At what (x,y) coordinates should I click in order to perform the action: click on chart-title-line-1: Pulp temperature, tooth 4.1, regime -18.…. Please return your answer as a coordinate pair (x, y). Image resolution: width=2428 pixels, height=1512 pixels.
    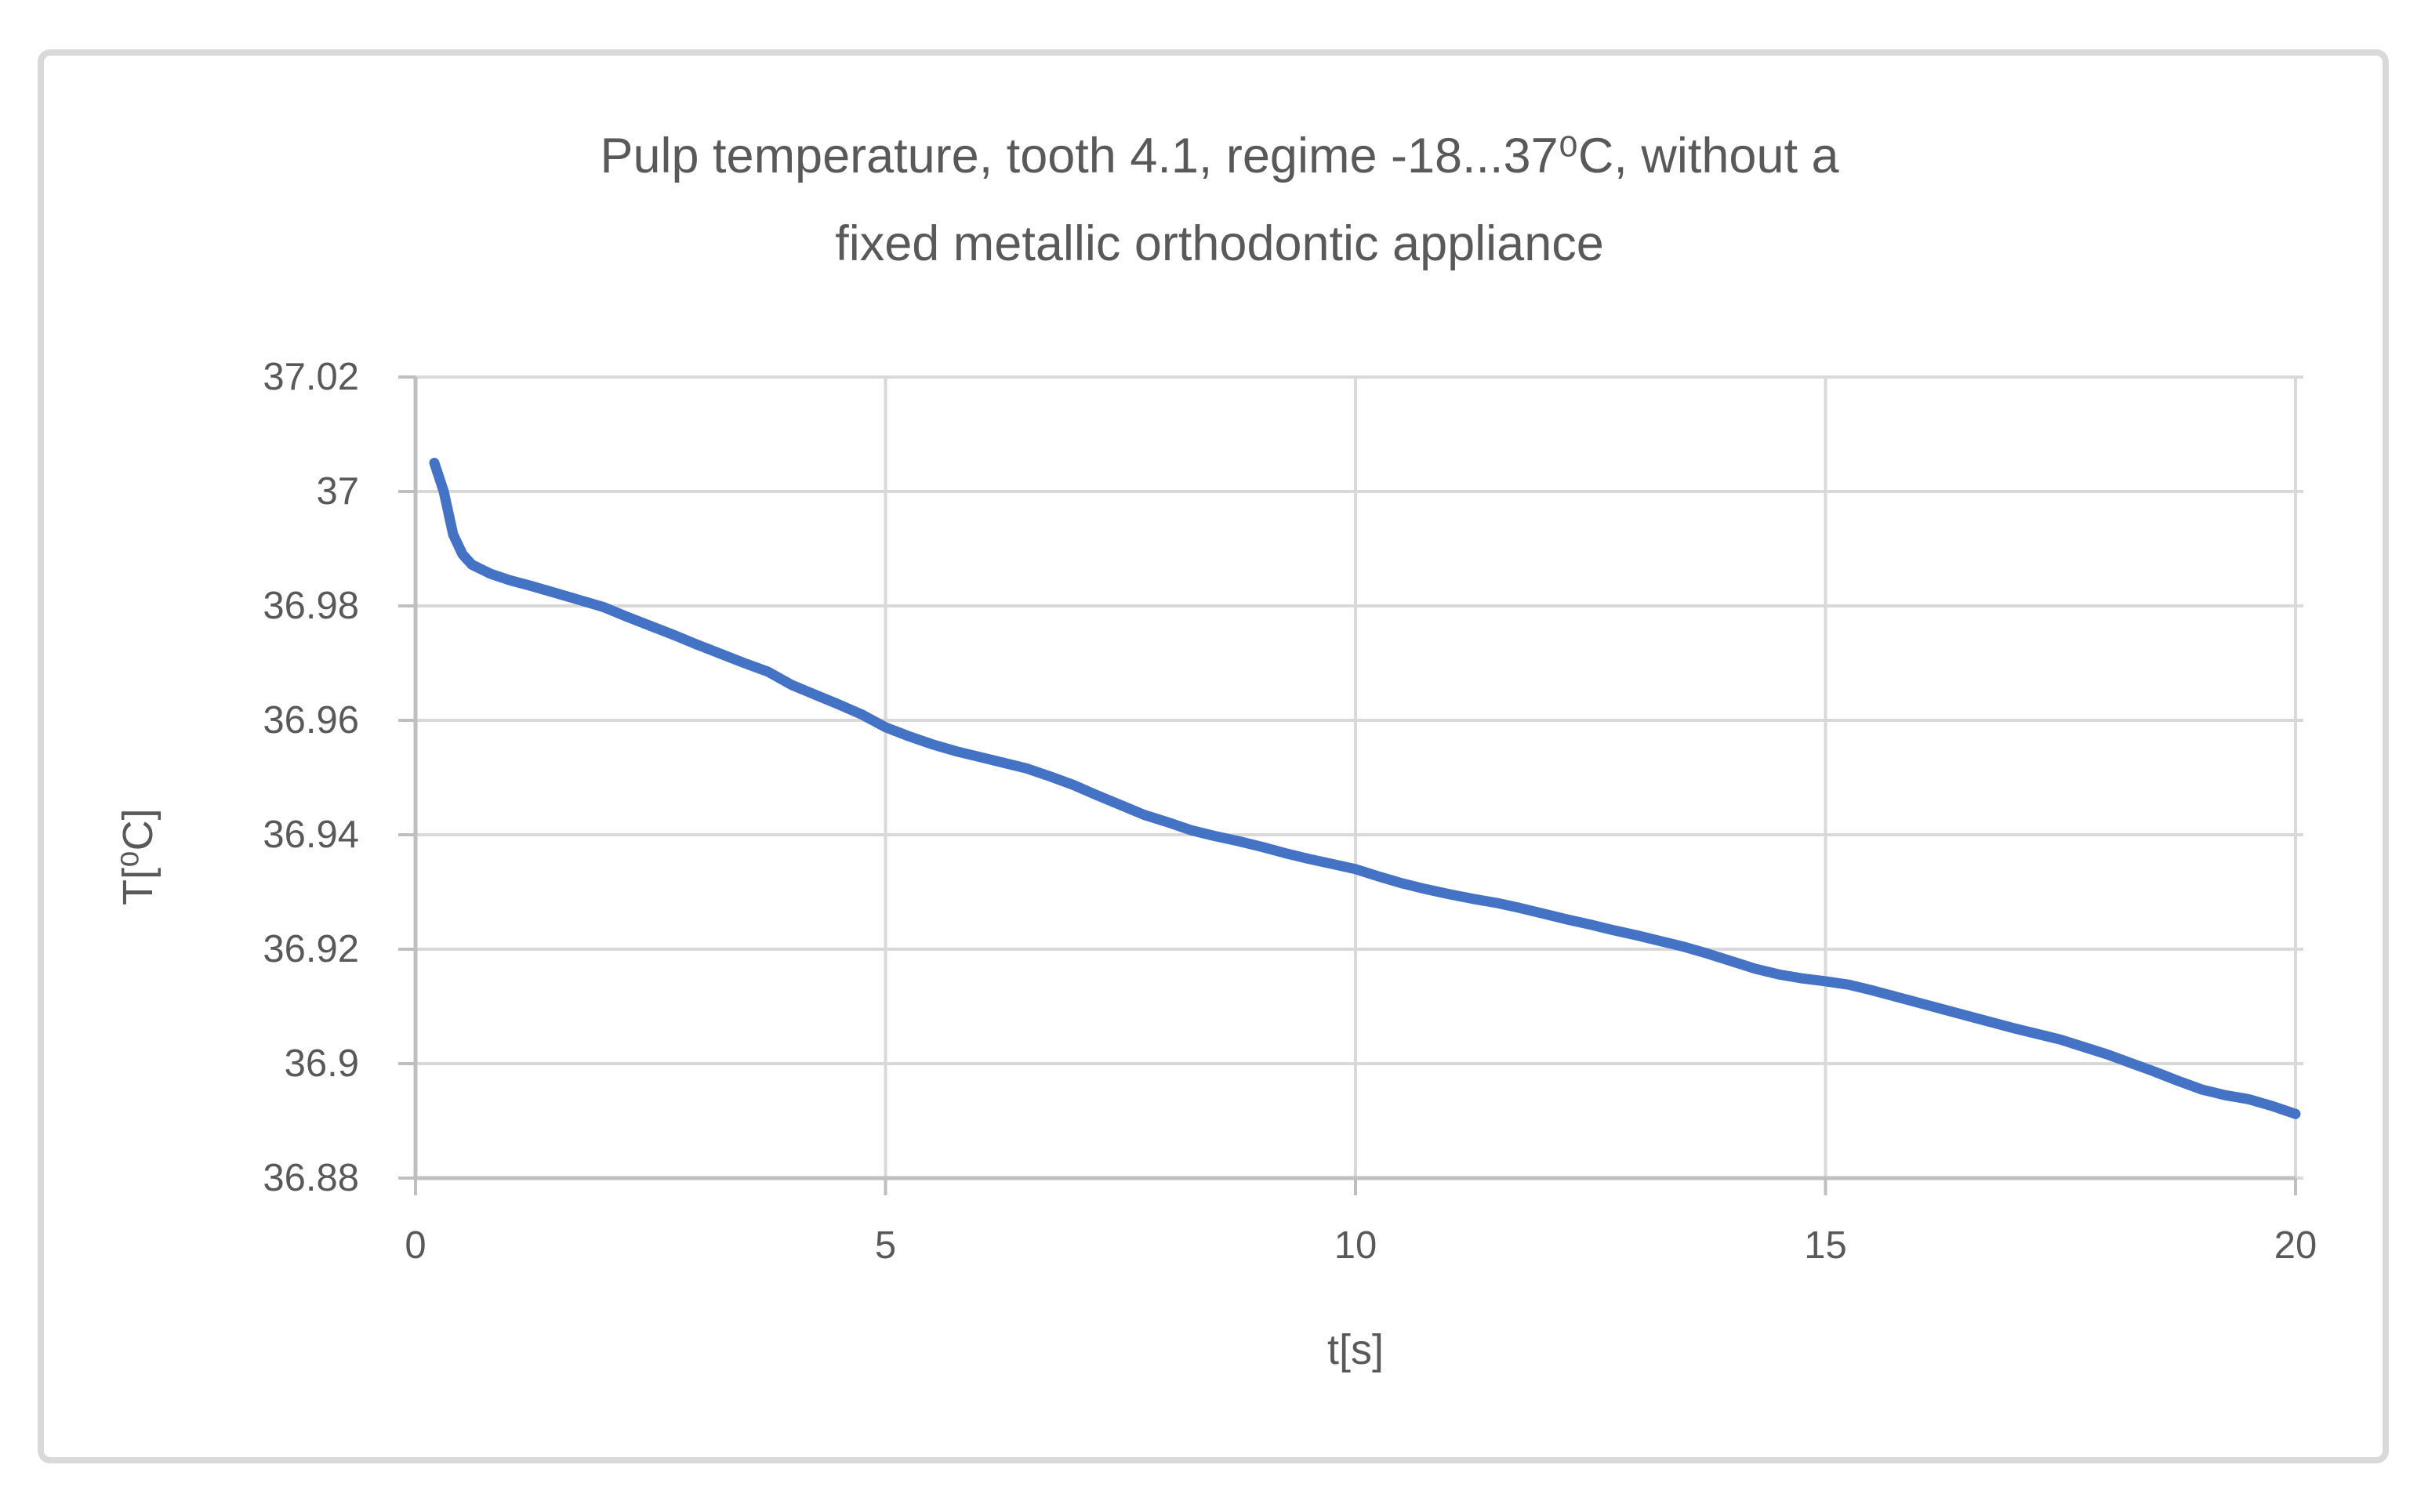
    Looking at the image, I should click on (1219, 156).